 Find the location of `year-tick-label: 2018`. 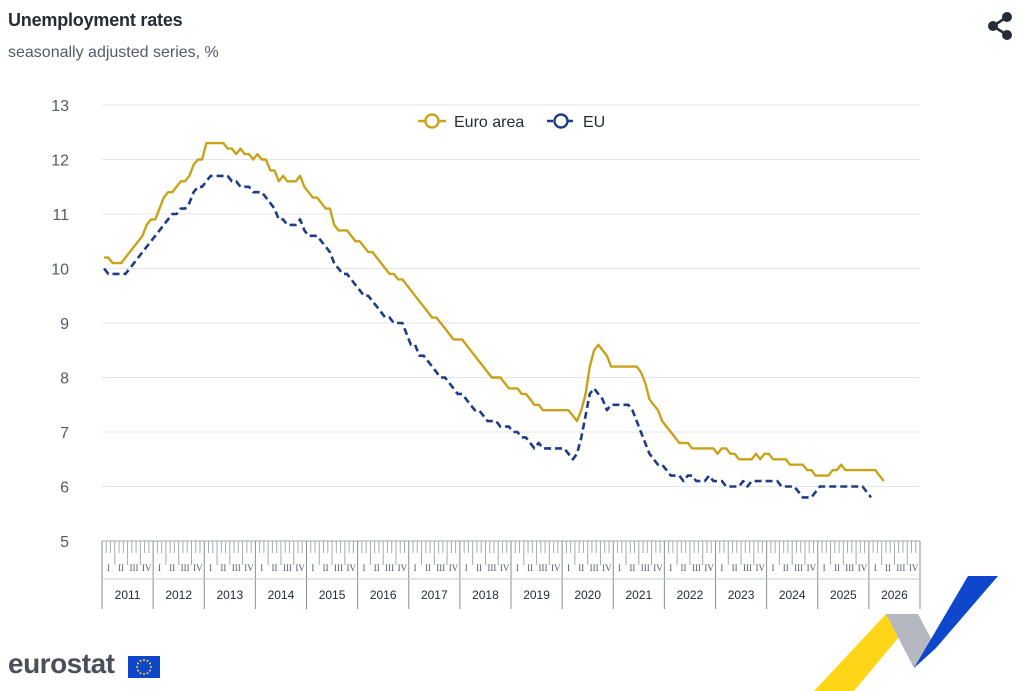

year-tick-label: 2018 is located at coordinates (485, 595).